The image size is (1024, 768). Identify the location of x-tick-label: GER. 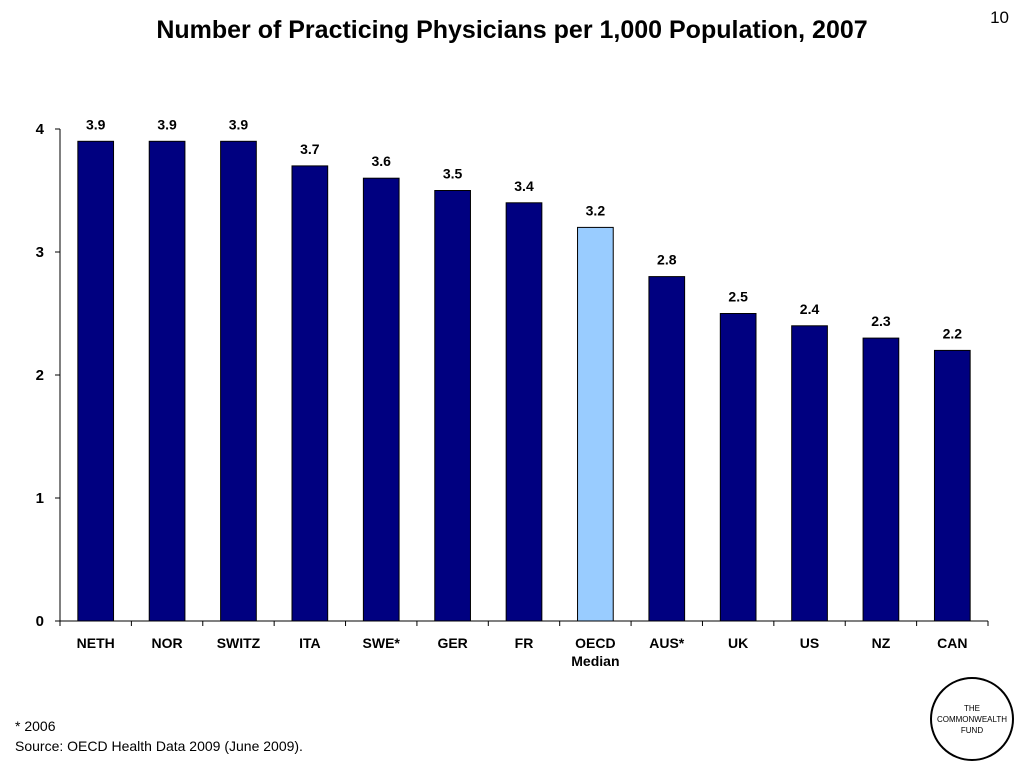
(452, 643).